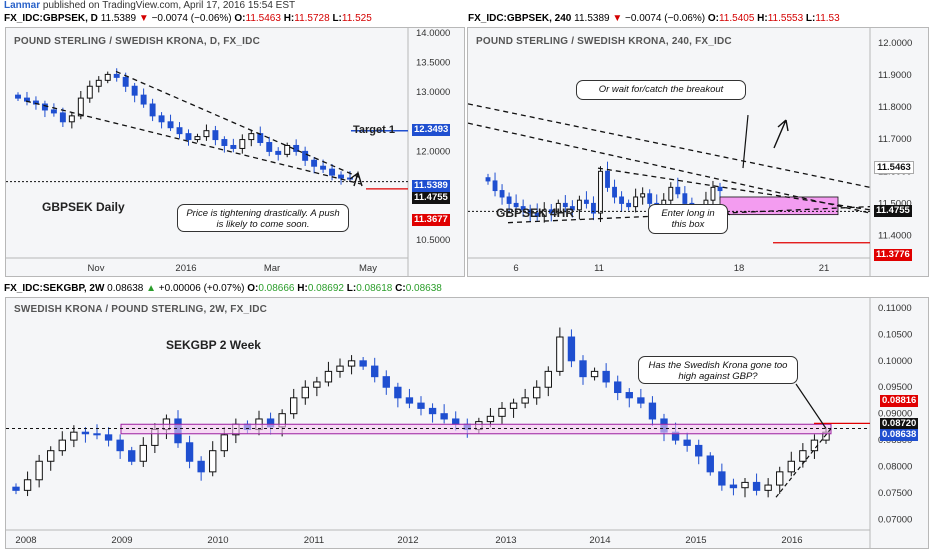 This screenshot has width=932, height=550. I want to click on c-label: C:, so click(400, 288).